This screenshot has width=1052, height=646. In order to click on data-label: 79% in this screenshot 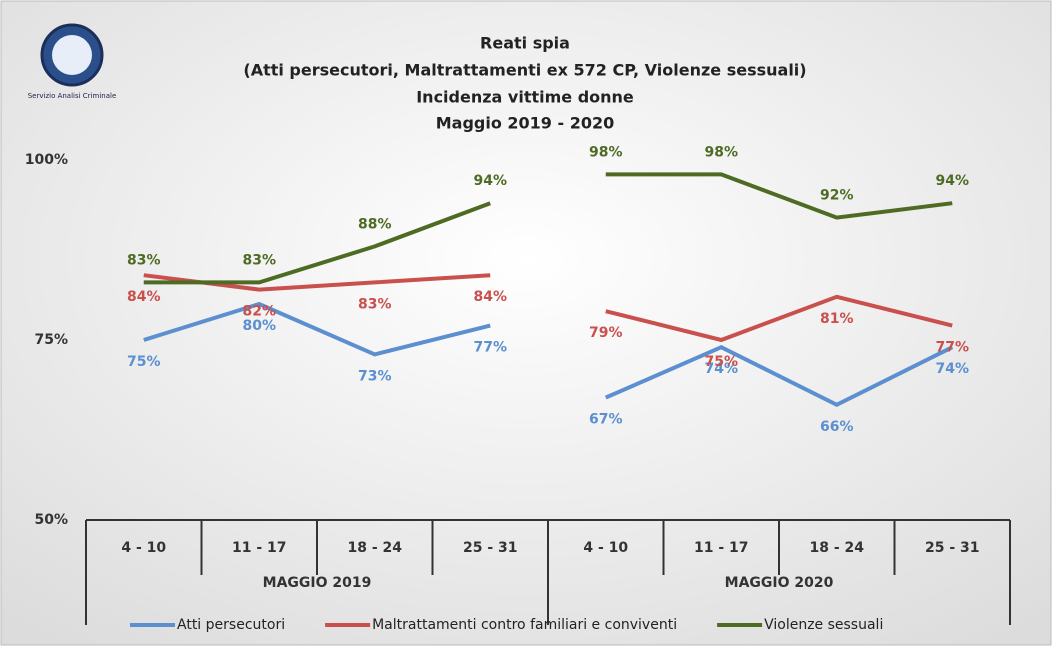, I will do `click(606, 333)`.